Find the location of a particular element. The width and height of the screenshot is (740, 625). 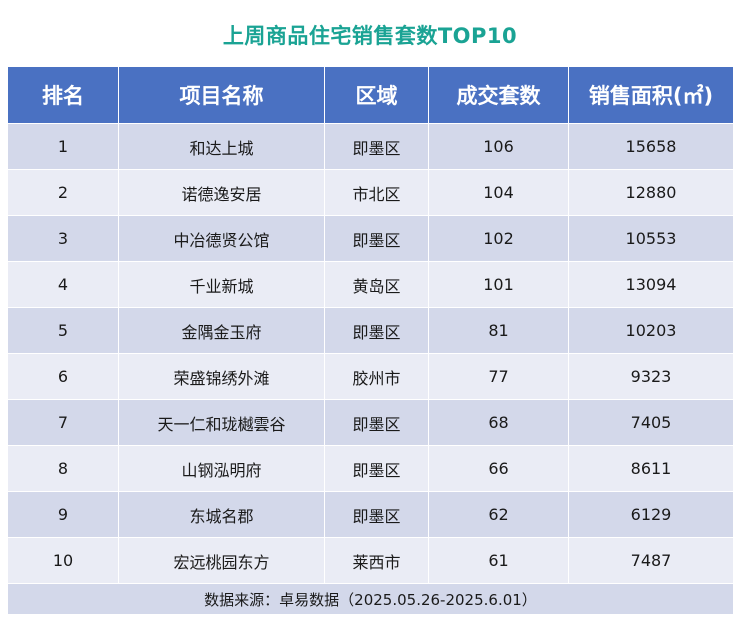

cell-sales-area: 10203 is located at coordinates (651, 330).